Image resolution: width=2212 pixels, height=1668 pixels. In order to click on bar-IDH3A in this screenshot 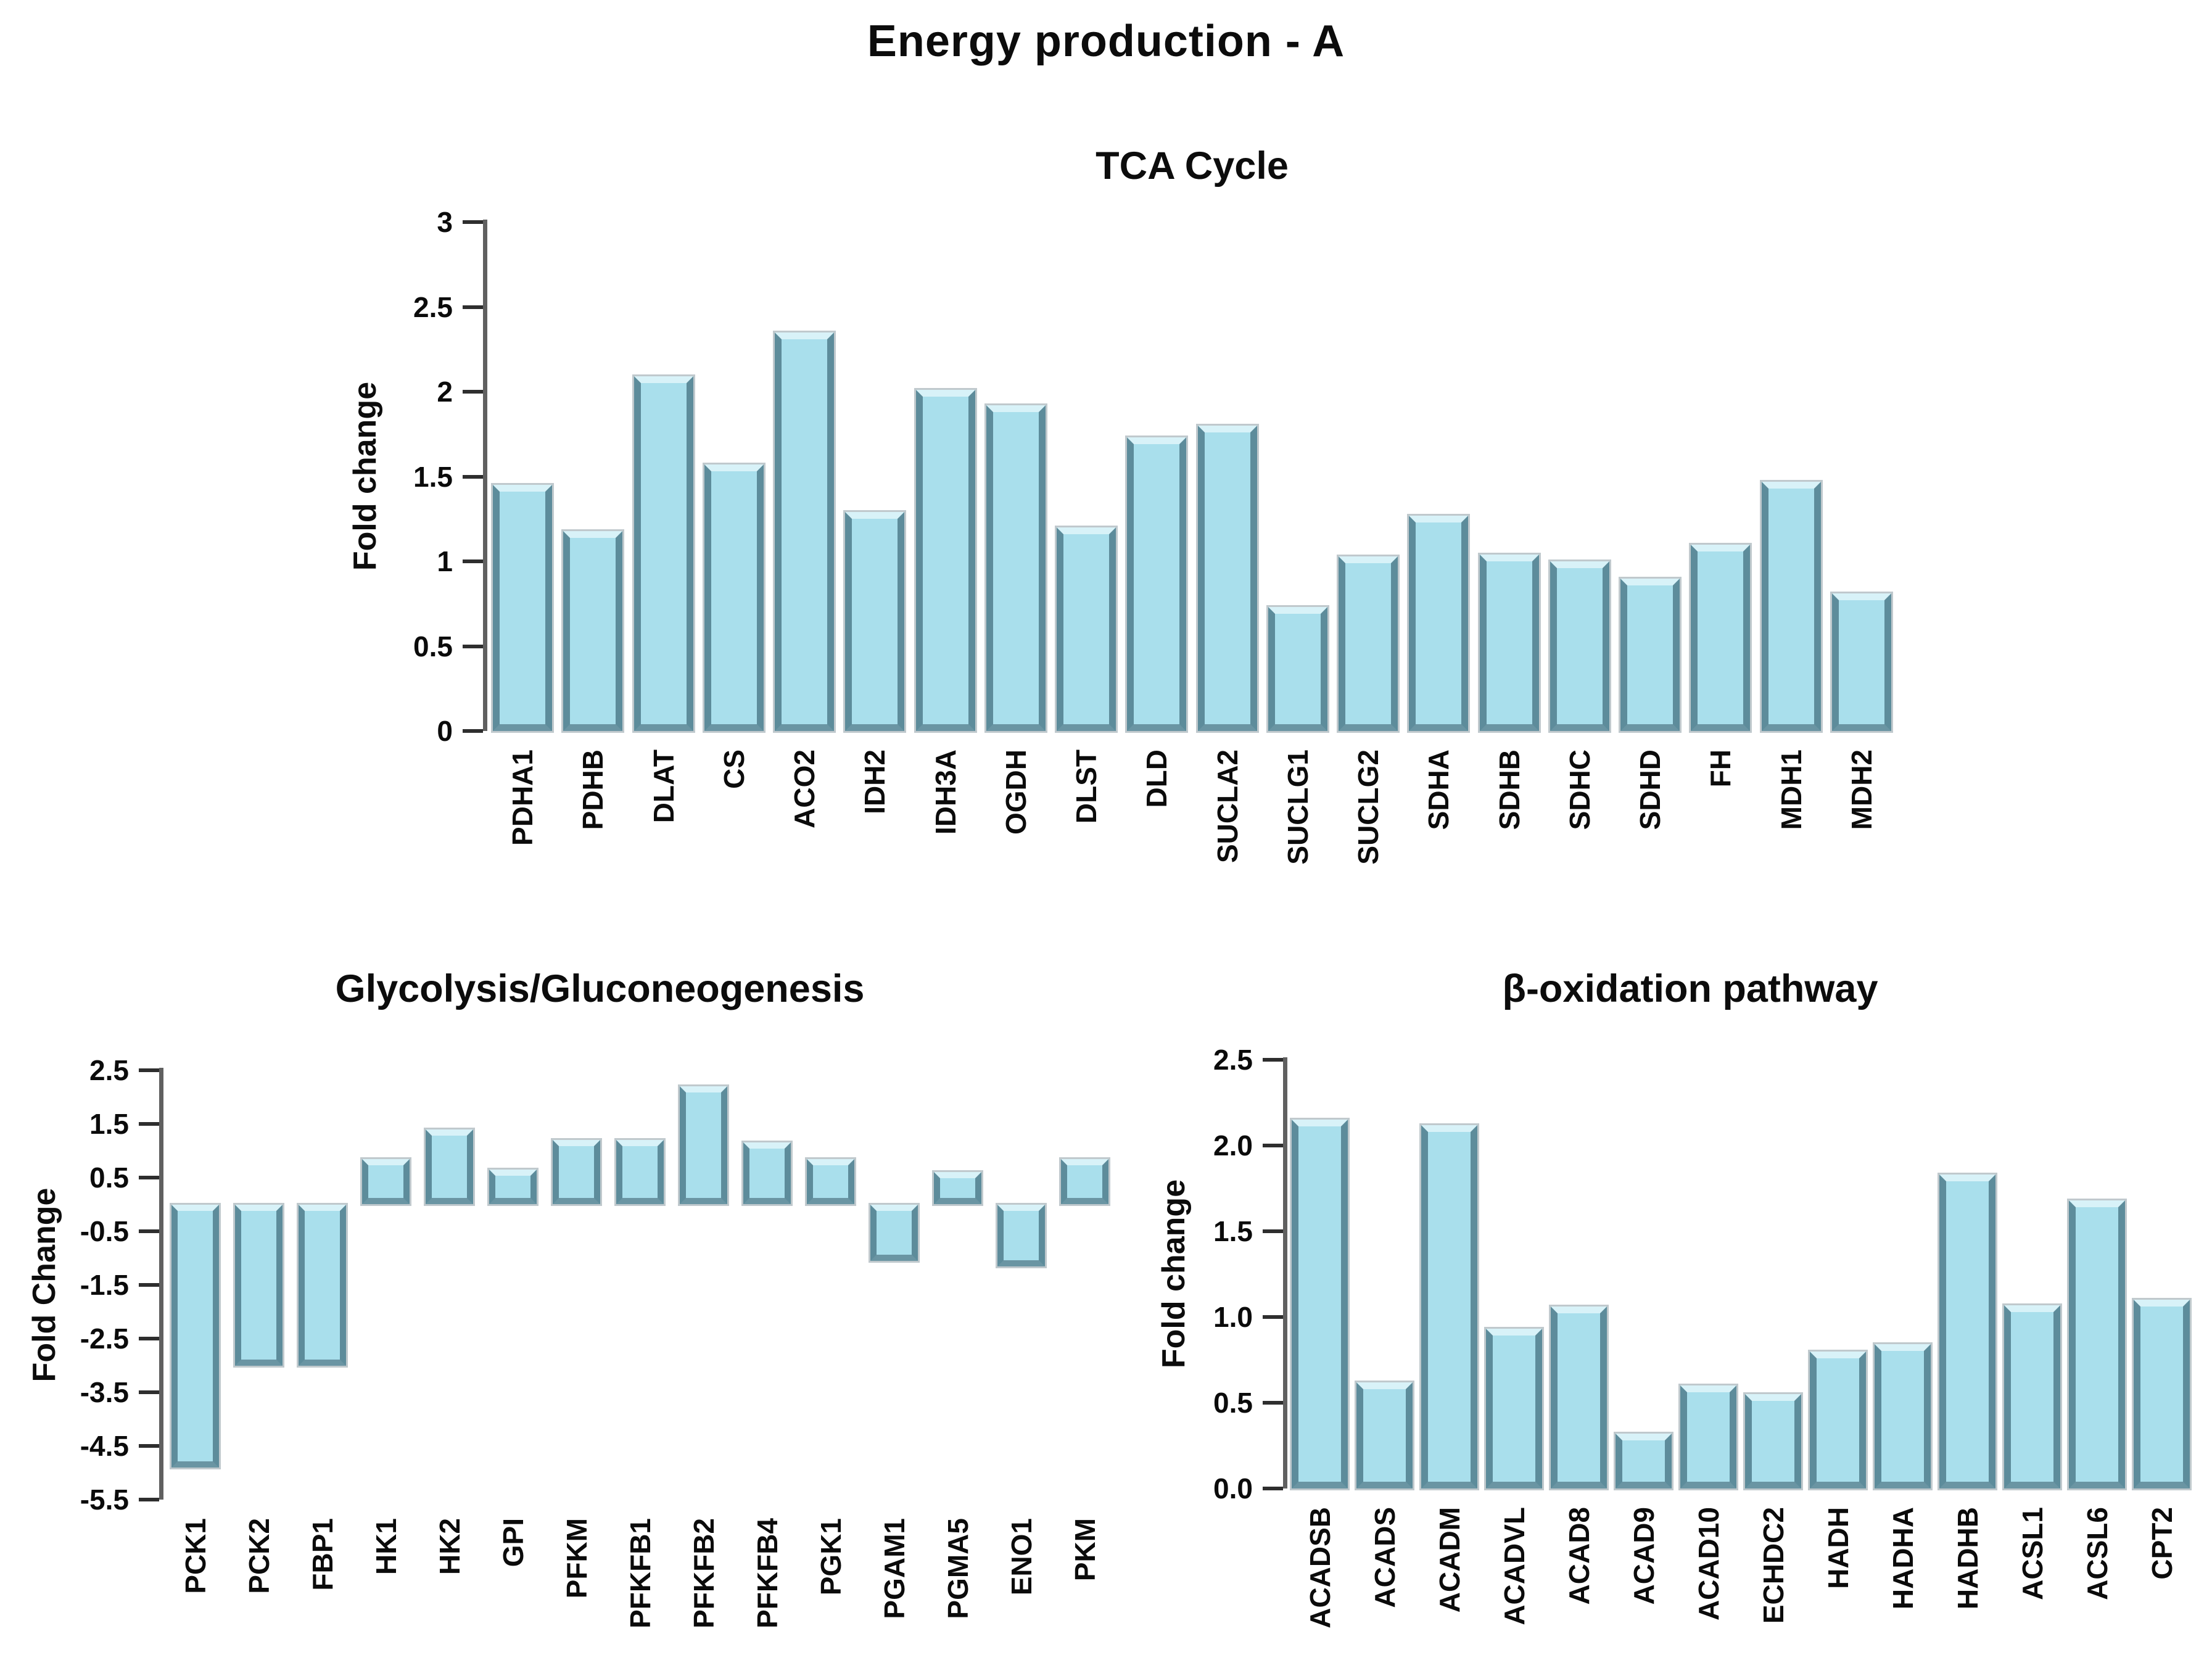, I will do `click(945, 560)`.